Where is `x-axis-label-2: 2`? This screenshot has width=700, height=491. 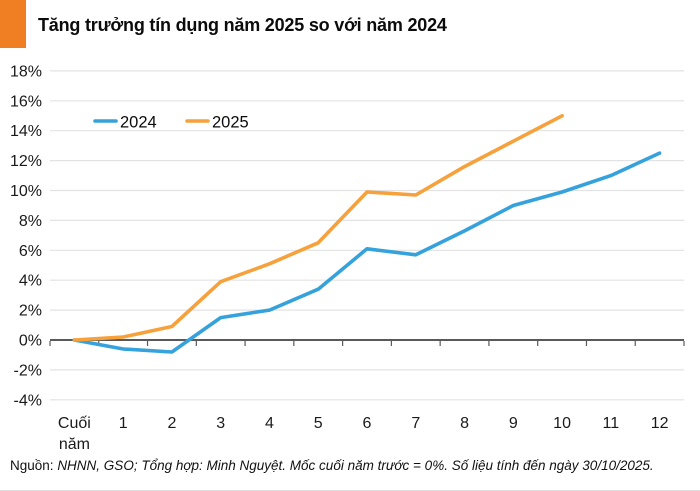 x-axis-label-2: 2 is located at coordinates (171, 423).